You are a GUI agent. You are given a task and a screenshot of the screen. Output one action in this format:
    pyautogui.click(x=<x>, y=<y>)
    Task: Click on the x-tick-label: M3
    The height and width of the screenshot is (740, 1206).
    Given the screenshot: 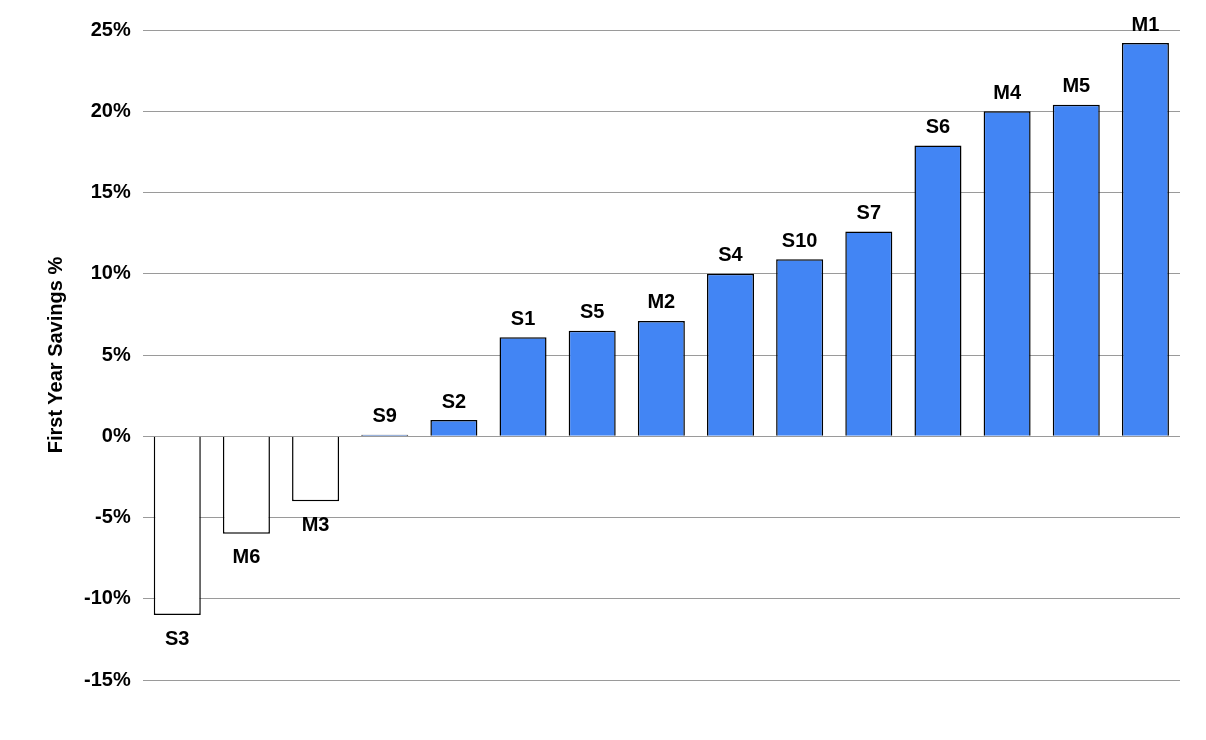 What is the action you would take?
    pyautogui.click(x=315, y=523)
    